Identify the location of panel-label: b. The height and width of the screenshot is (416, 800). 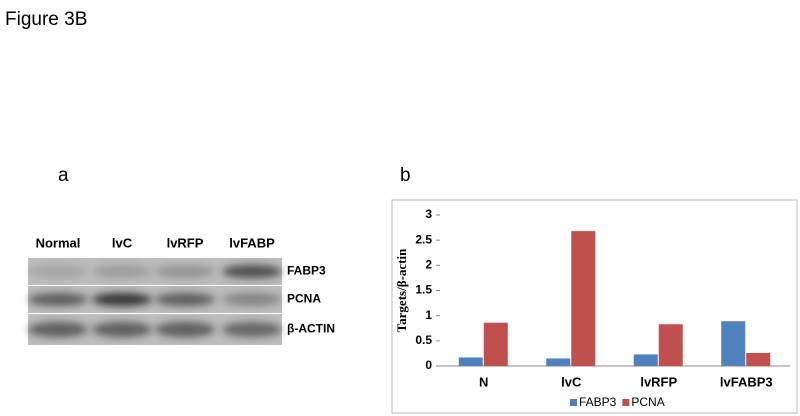
(405, 175).